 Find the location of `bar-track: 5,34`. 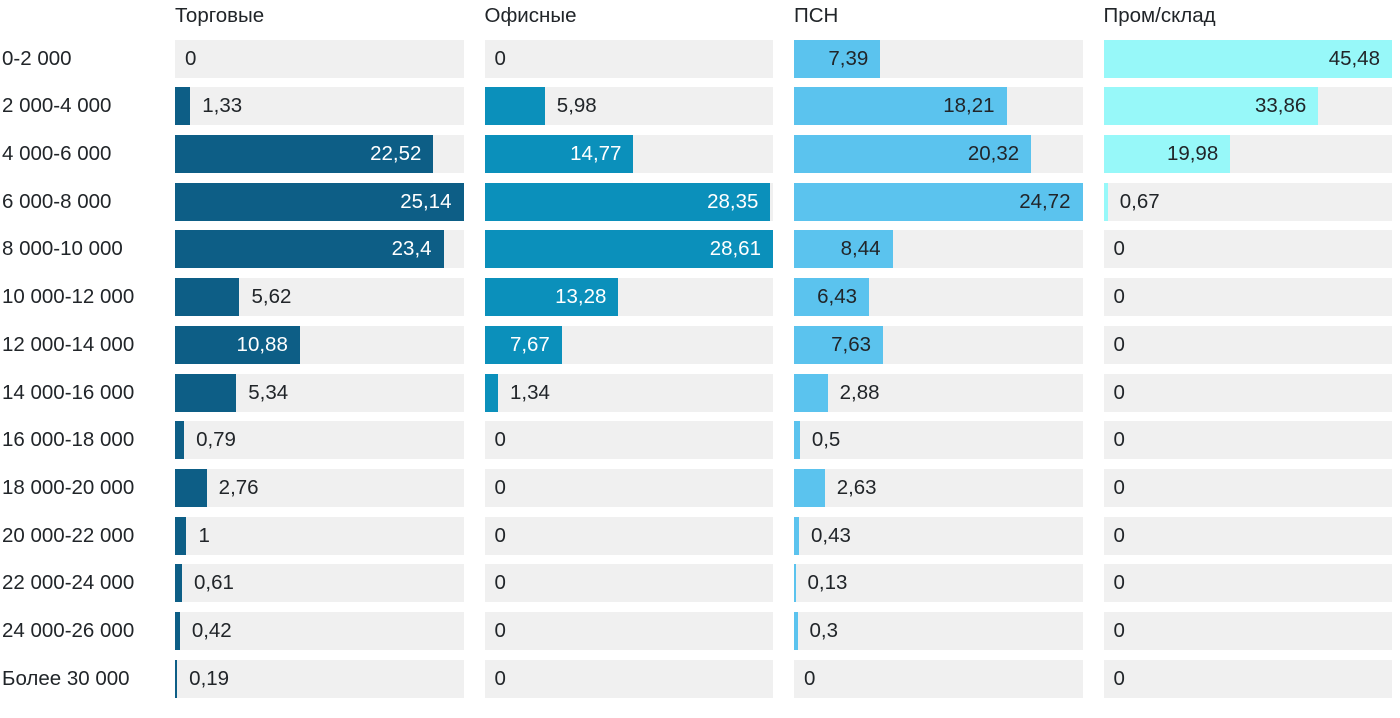

bar-track: 5,34 is located at coordinates (319, 392).